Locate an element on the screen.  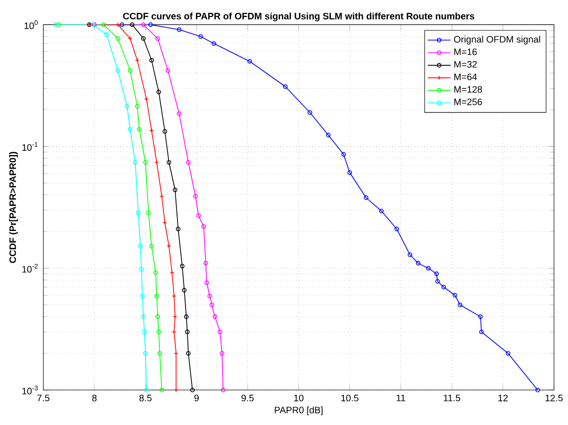
x-tick-label: 12.5 is located at coordinates (554, 398).